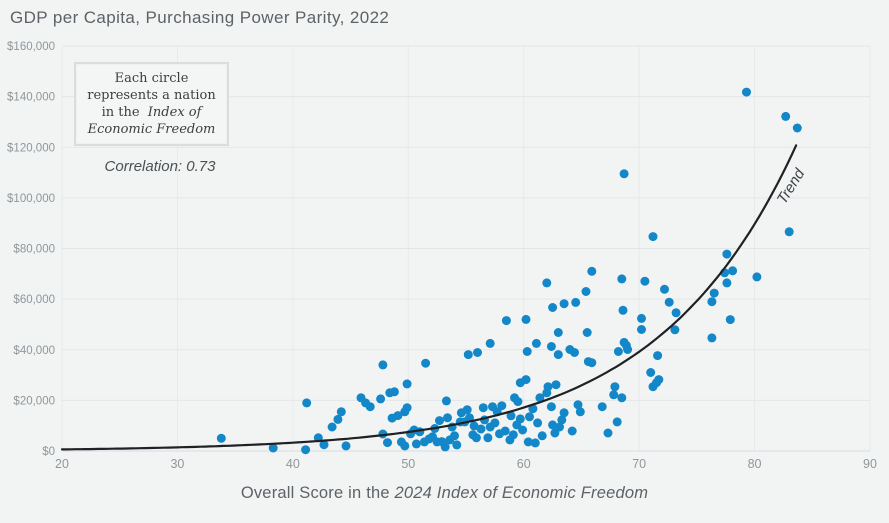  What do you see at coordinates (151, 129) in the screenshot?
I see `annotation-line: Economic Freedom` at bounding box center [151, 129].